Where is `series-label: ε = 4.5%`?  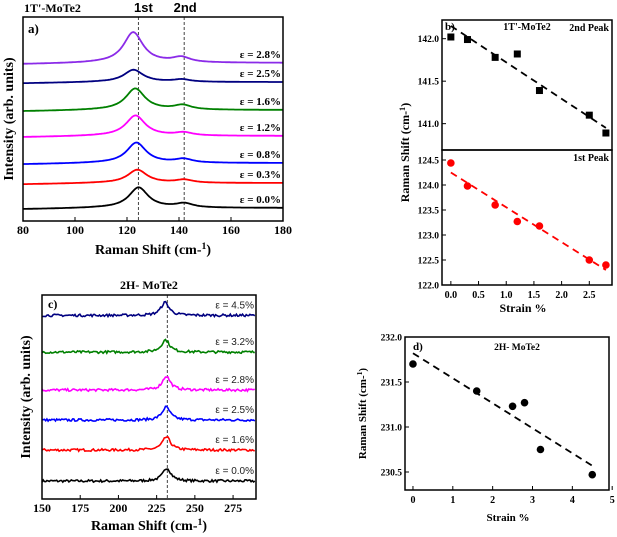
series-label: ε = 4.5% is located at coordinates (234, 305).